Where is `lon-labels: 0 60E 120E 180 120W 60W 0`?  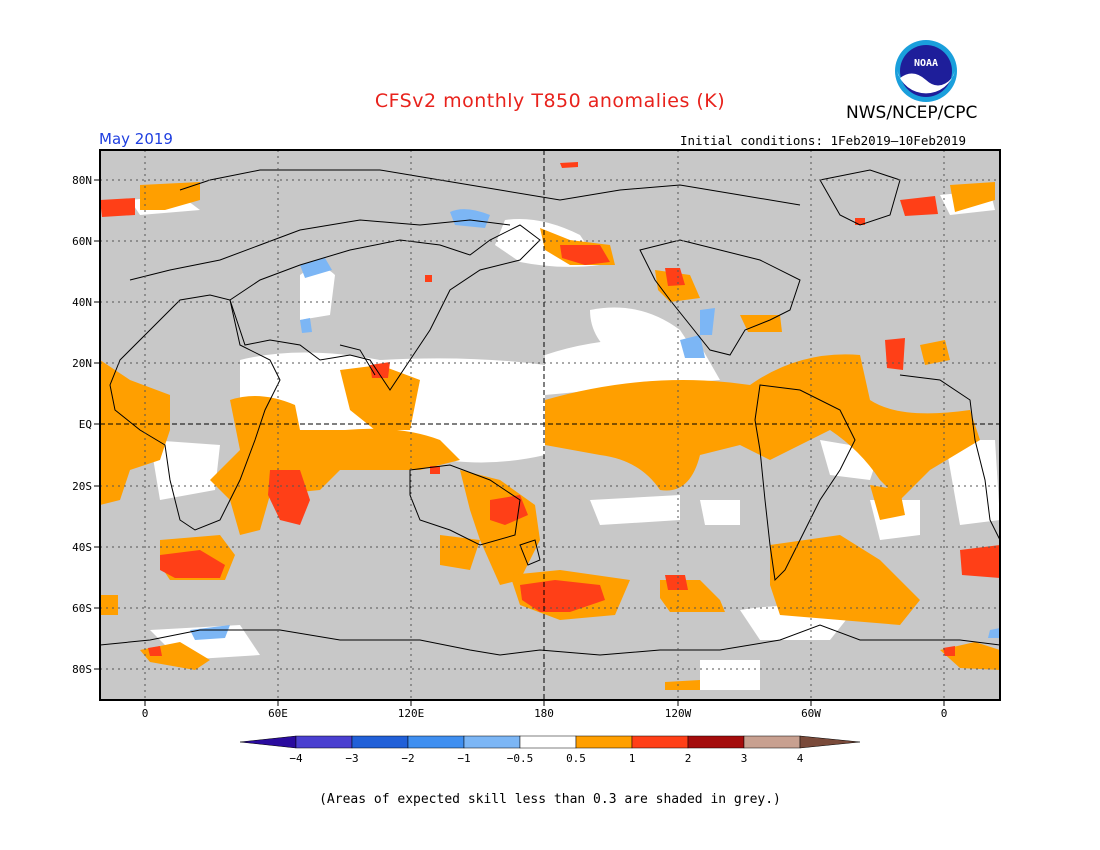 lon-labels: 0 60E 120E 180 120W 60W 0 is located at coordinates (545, 713).